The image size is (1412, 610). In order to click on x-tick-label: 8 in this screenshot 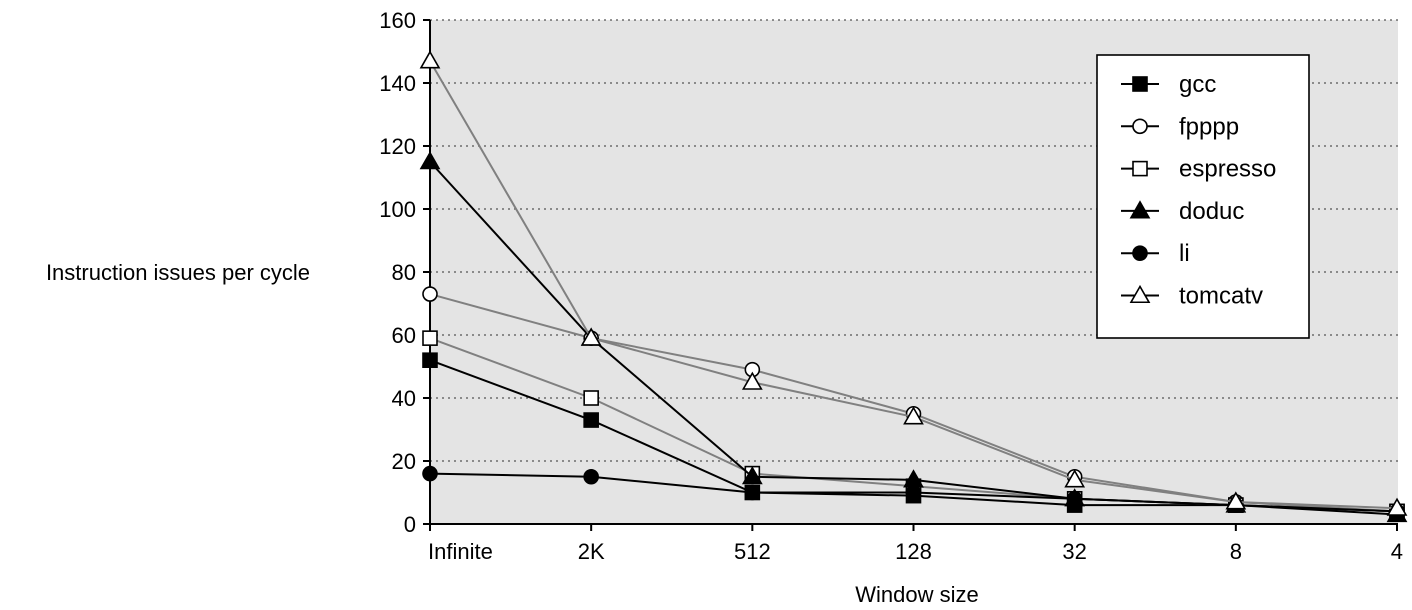, I will do `click(1236, 551)`.